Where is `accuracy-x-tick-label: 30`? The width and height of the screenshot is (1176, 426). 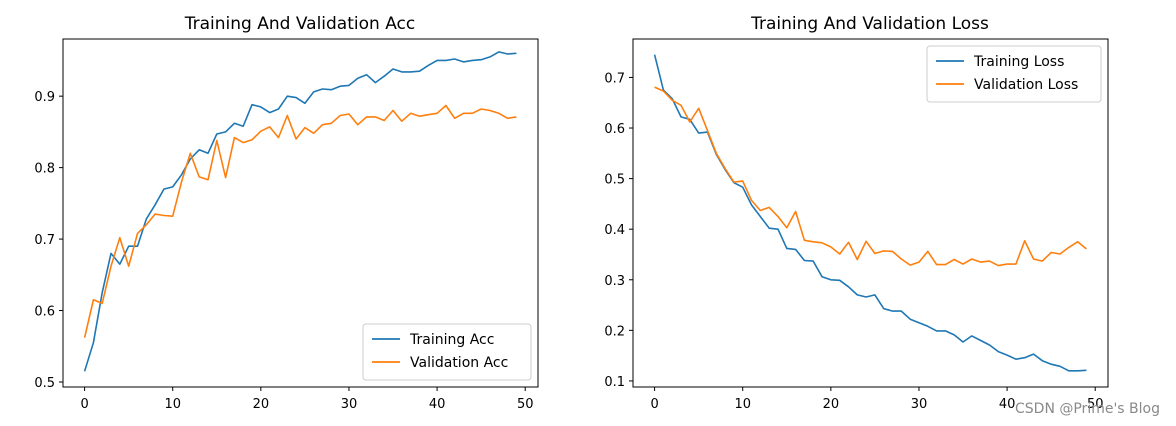
accuracy-x-tick-label: 30 is located at coordinates (349, 404).